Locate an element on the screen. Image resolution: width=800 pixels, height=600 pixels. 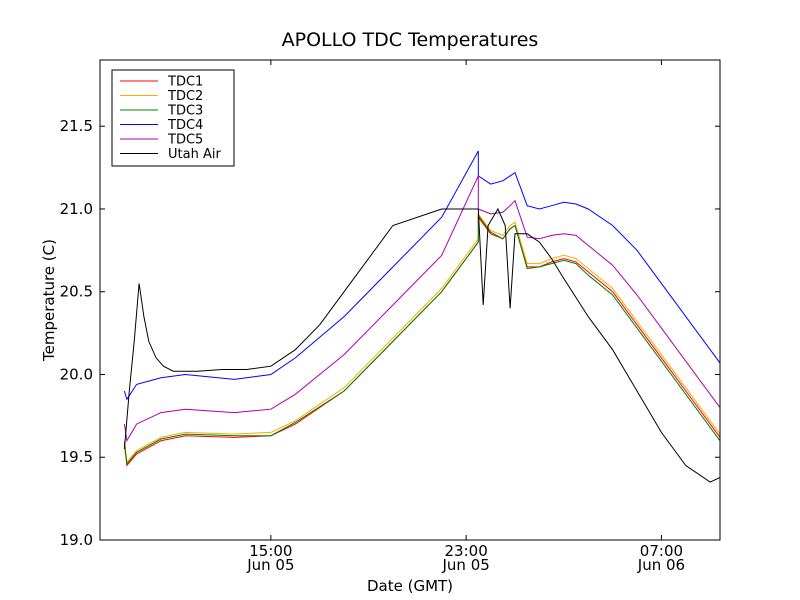
y-axis-label: Temperature (C) is located at coordinates (49, 300).